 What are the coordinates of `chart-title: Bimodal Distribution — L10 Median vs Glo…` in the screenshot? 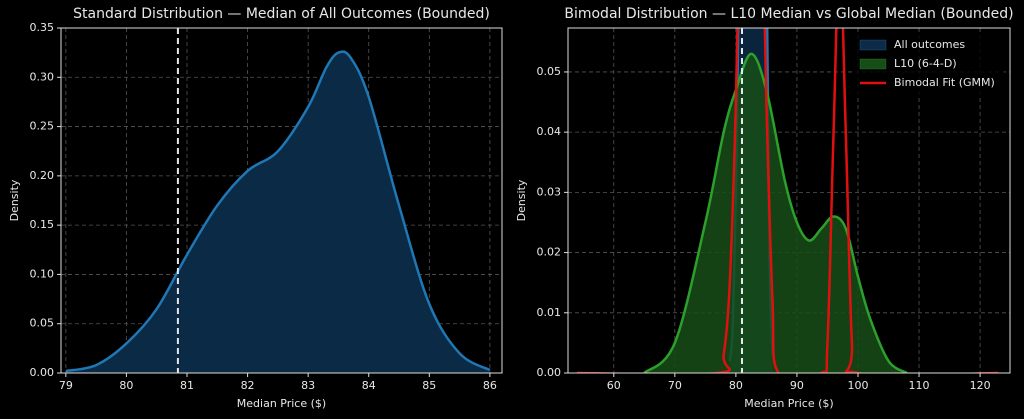 It's located at (788, 14).